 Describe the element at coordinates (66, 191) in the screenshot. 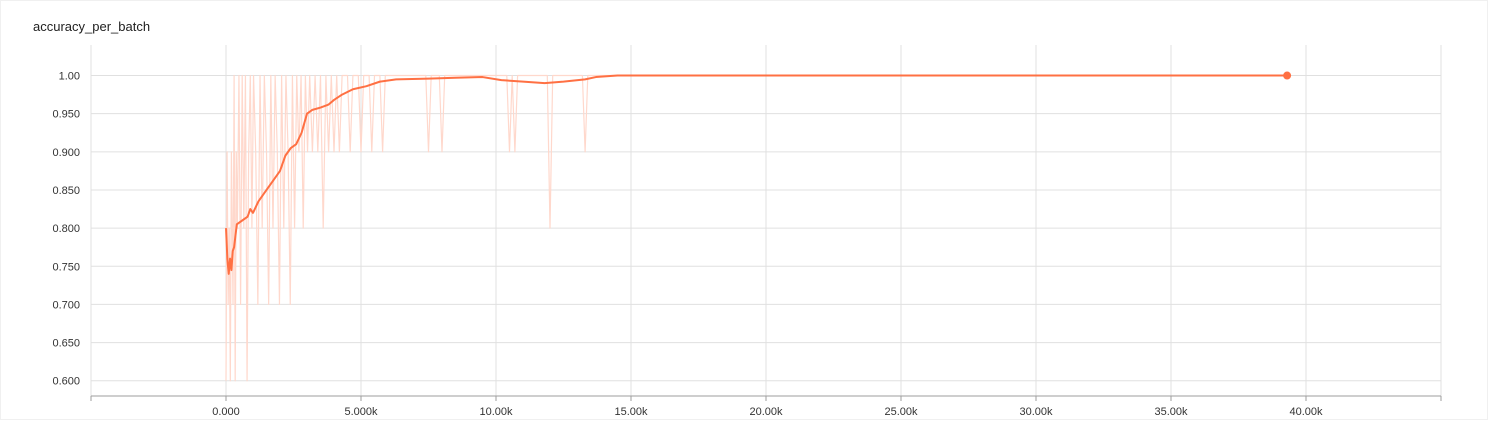

I see `y-tick-label: 0.850` at that location.